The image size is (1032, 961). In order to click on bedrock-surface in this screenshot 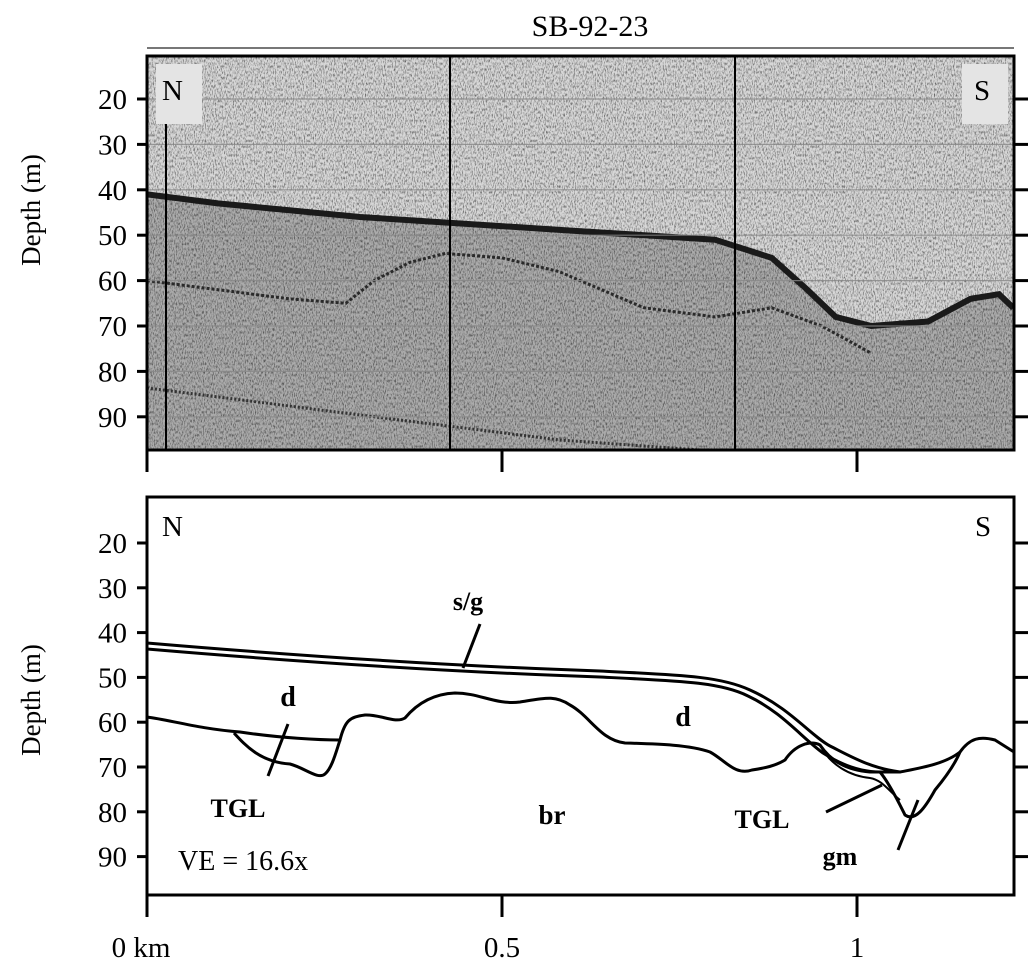, I will do `click(580, 732)`.